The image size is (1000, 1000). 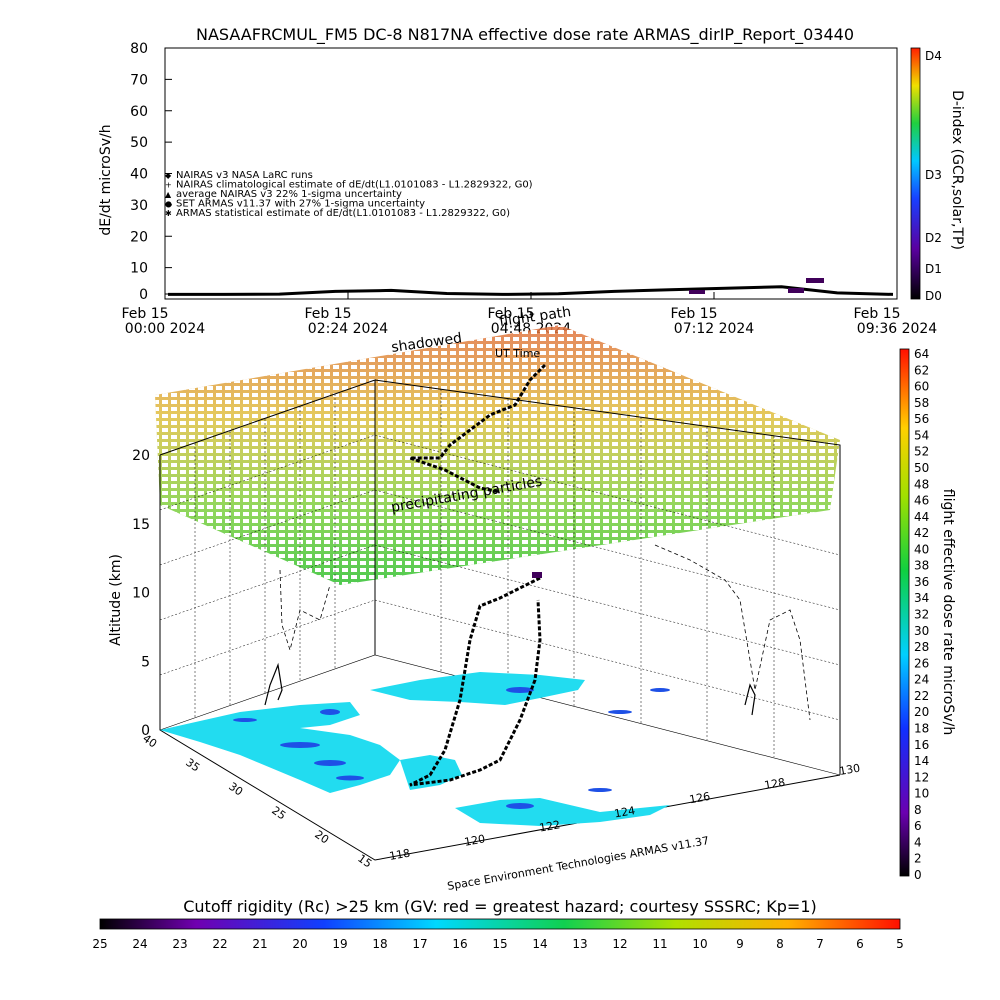 What do you see at coordinates (259, 944) in the screenshot?
I see `rigidity-tick-label: 21` at bounding box center [259, 944].